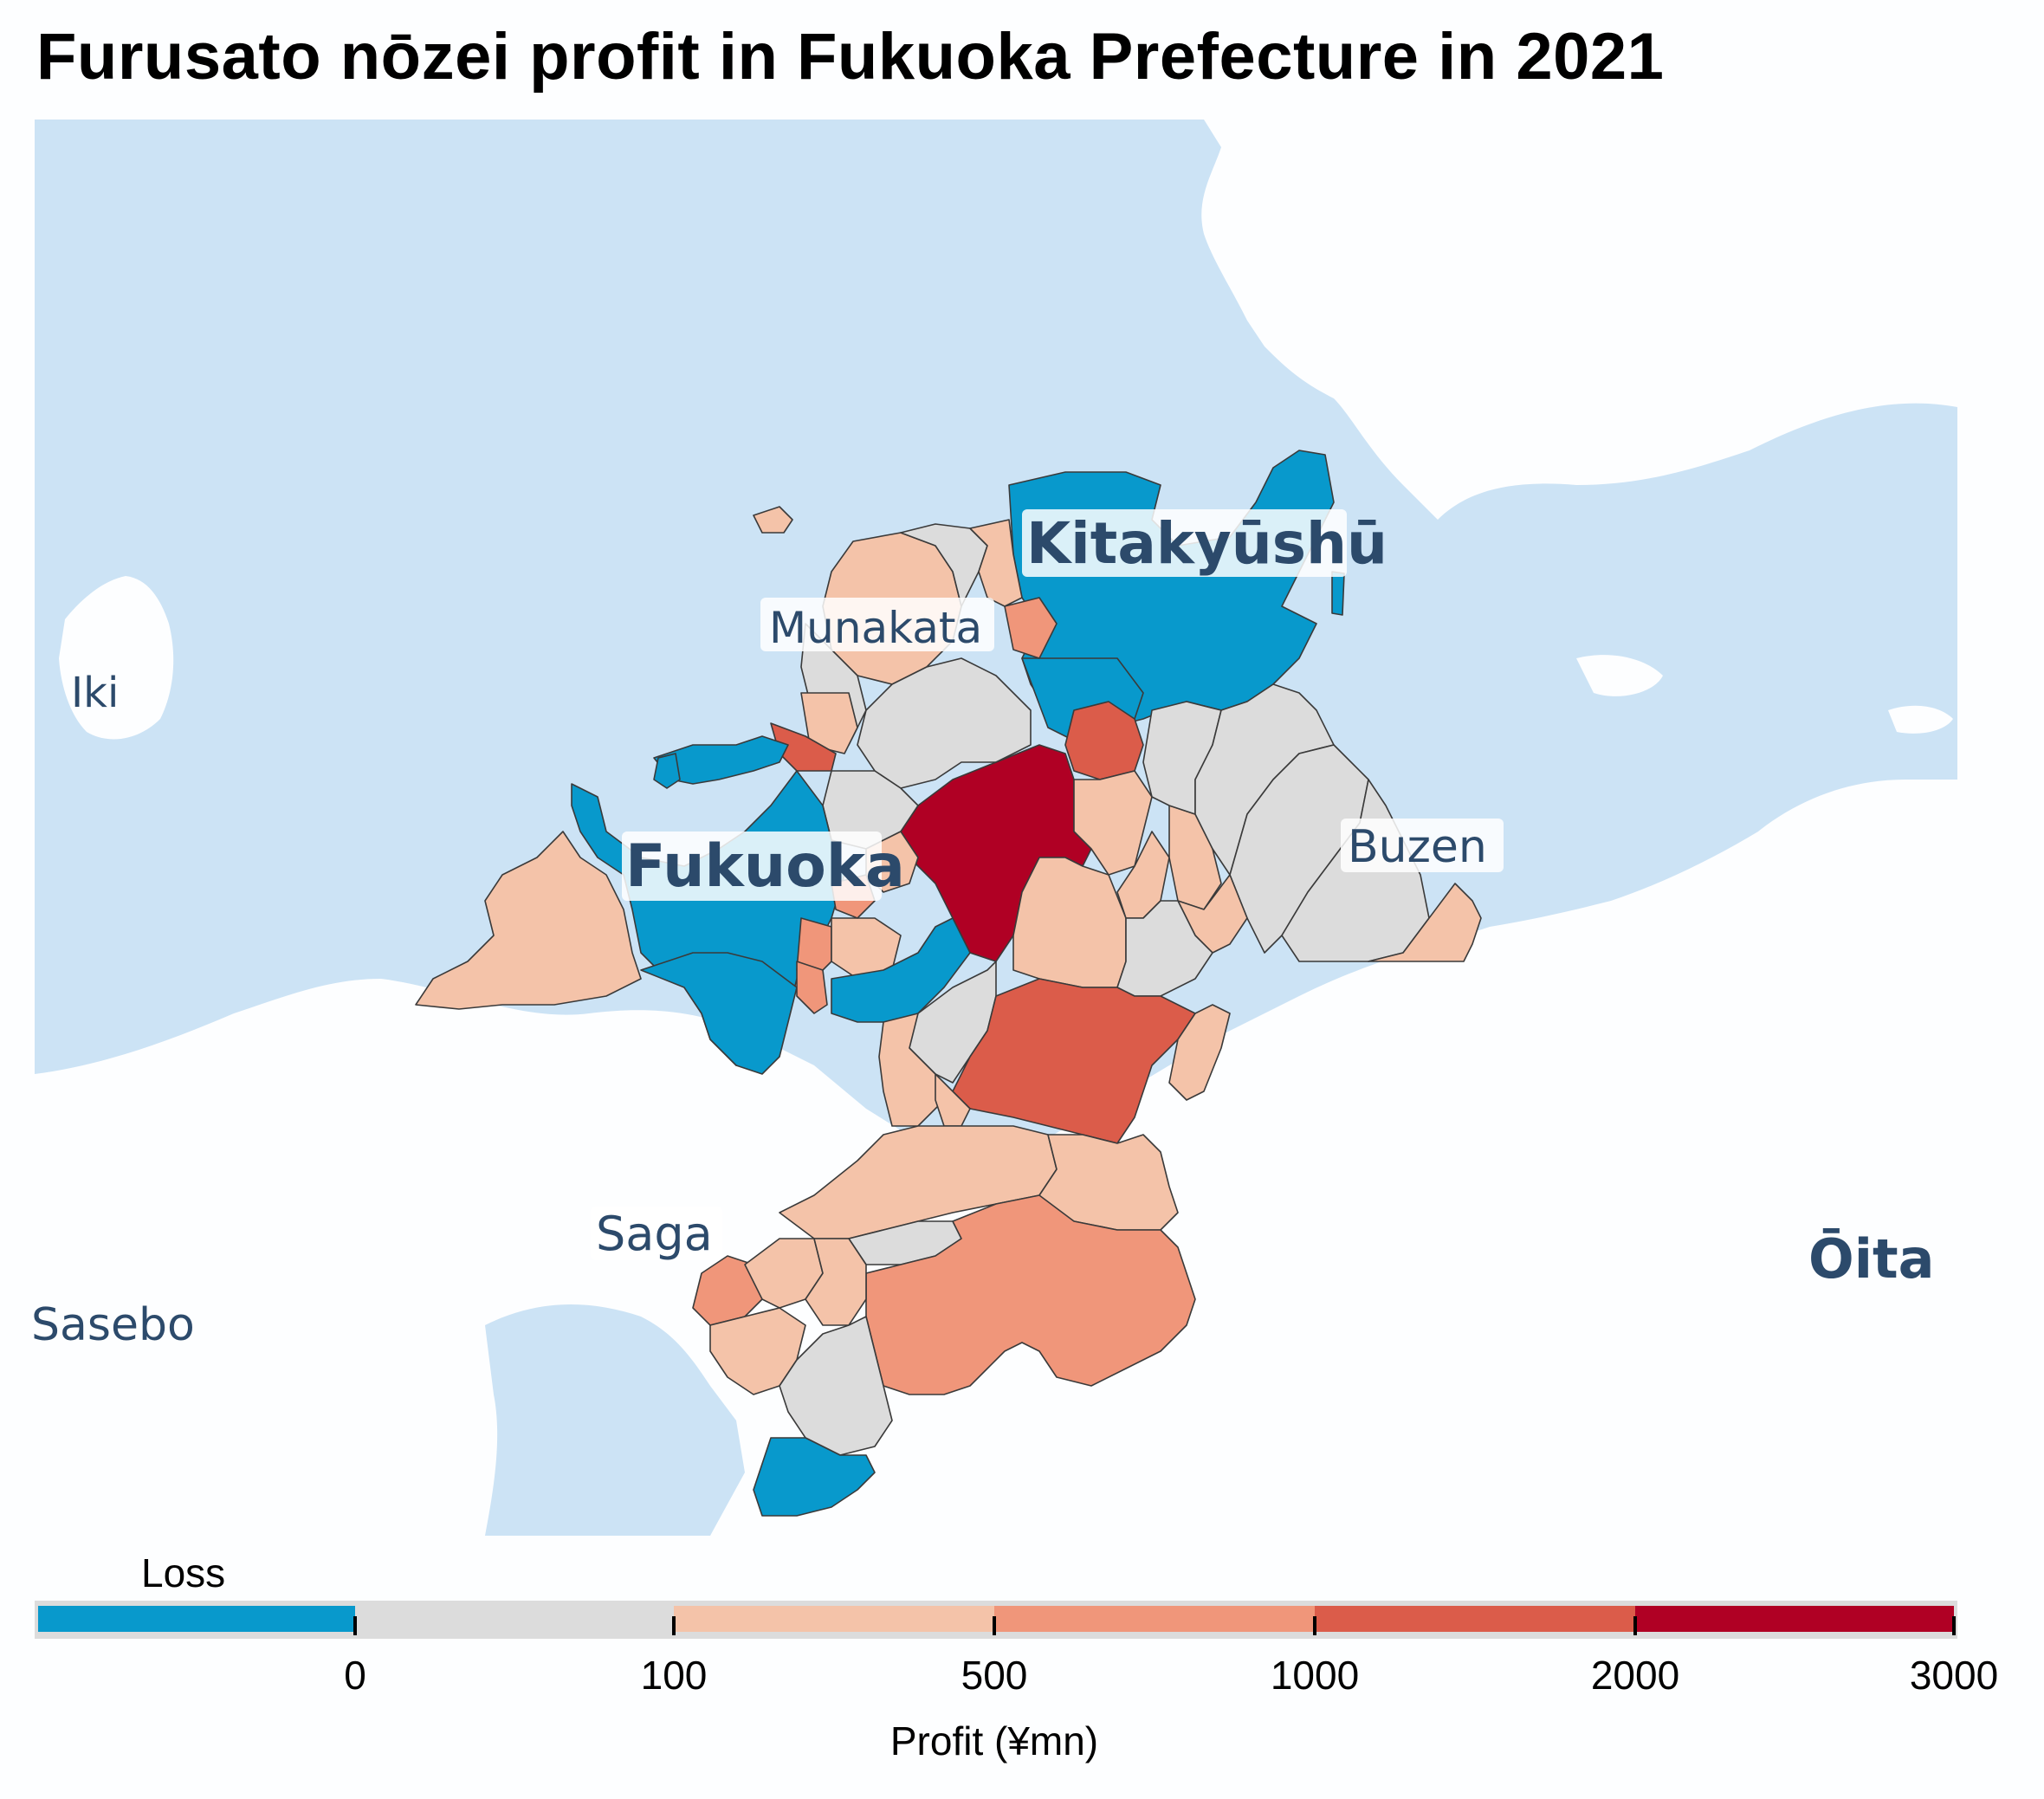  Describe the element at coordinates (654, 1234) in the screenshot. I see `label-saga: Saga` at that location.